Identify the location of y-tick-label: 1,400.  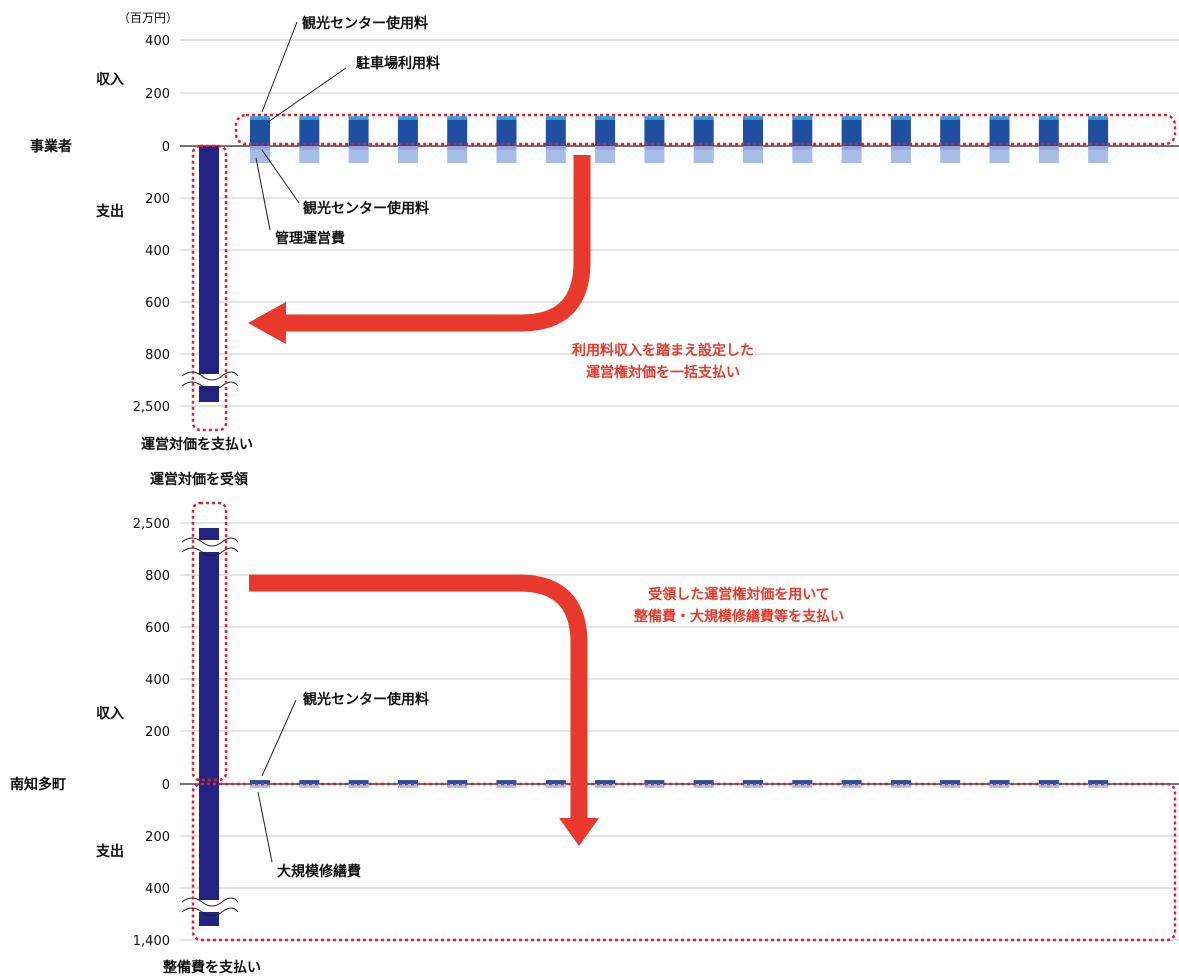
(151, 941).